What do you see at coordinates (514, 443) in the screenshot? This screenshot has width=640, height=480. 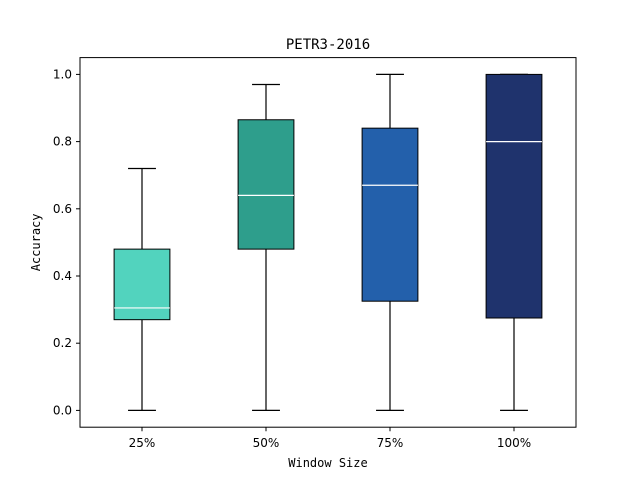 I see `x-tick-label: 100%` at bounding box center [514, 443].